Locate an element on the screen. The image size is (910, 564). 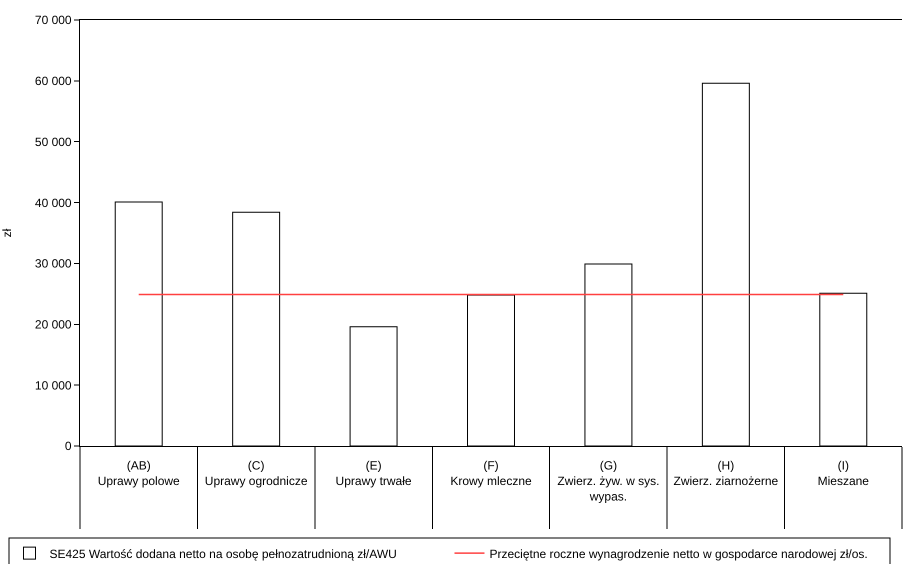
x-tick-label: (I) Mieszane is located at coordinates (844, 473).